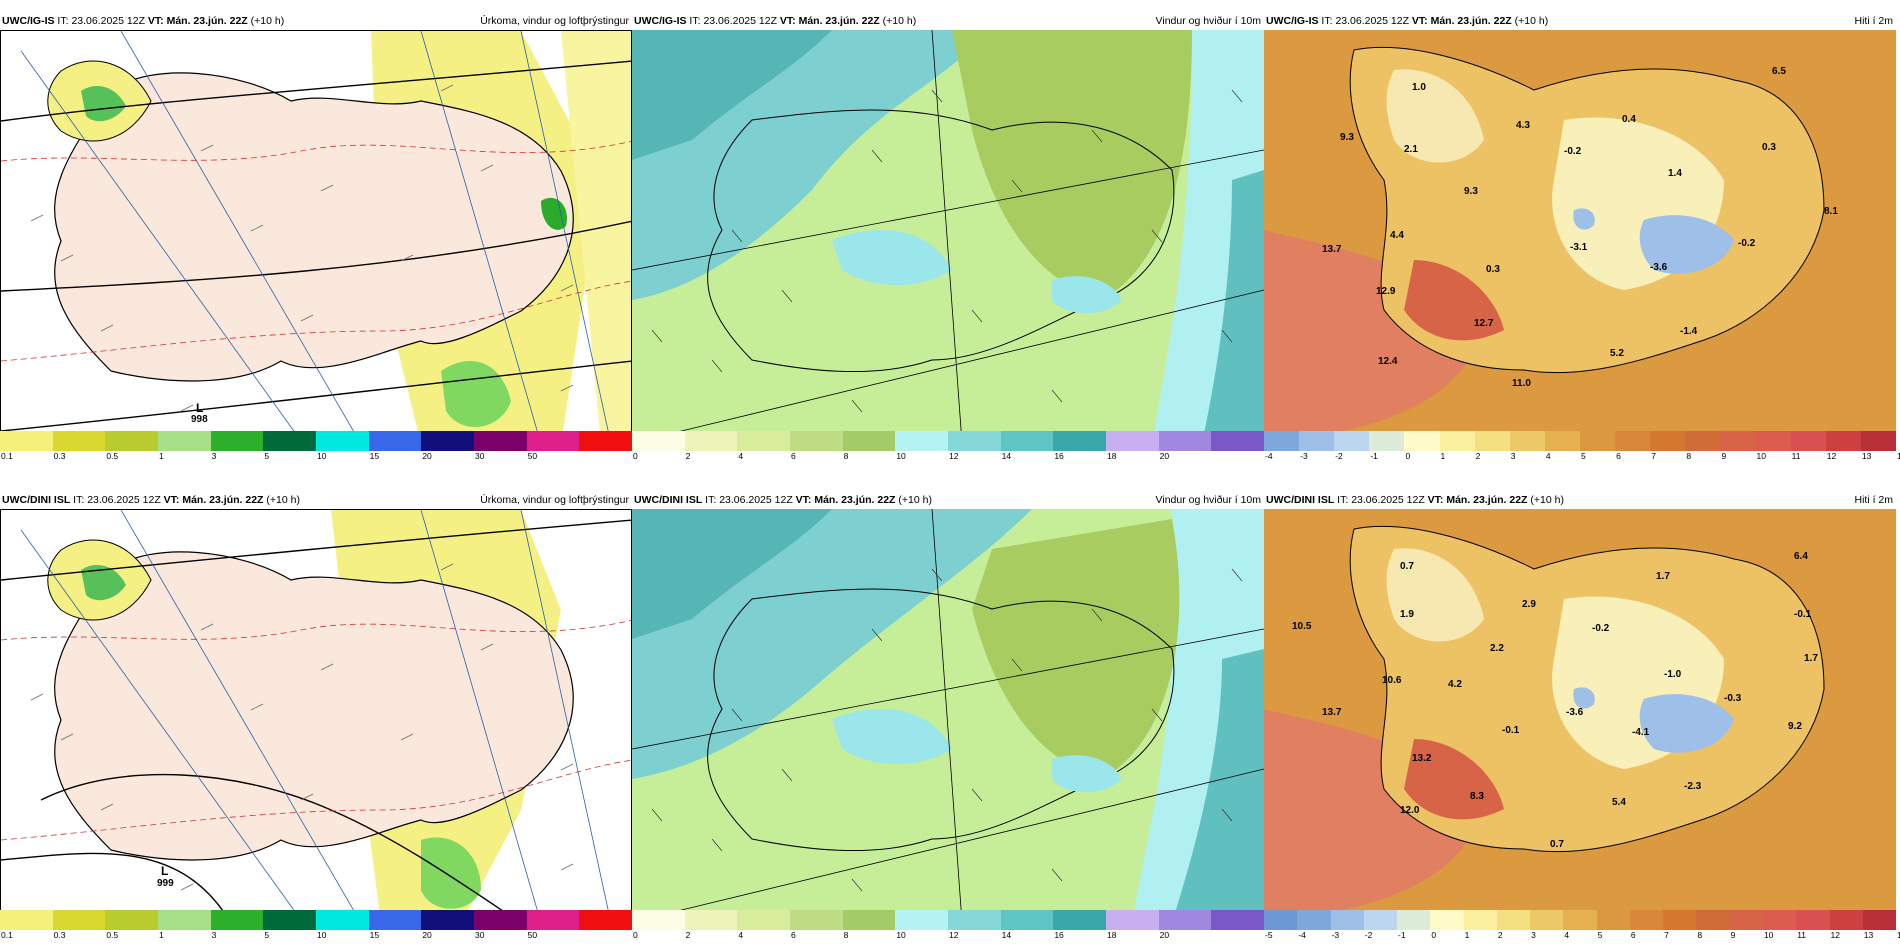 Image resolution: width=1900 pixels, height=950 pixels. Describe the element at coordinates (1397, 235) in the screenshot. I see `temp-value: 4.4` at that location.